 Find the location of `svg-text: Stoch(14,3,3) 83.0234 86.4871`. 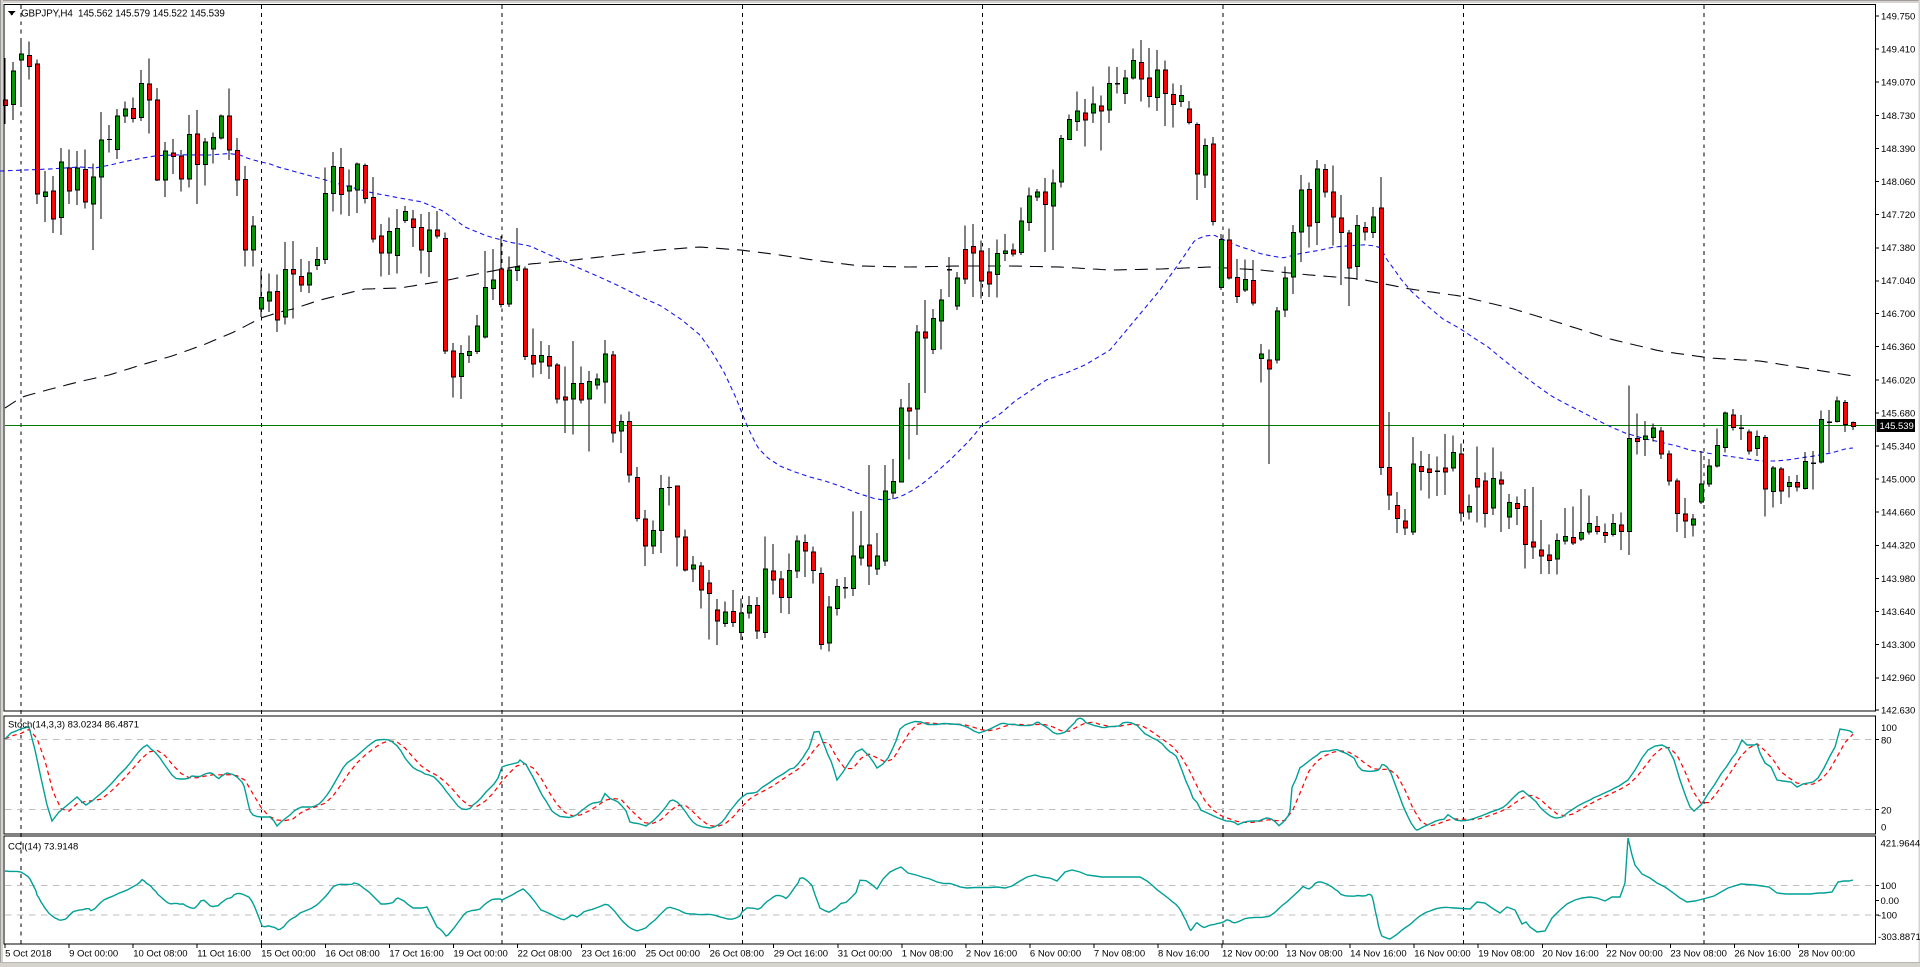

svg-text: Stoch(14,3,3) 83.0234 86.4871 is located at coordinates (73, 725).